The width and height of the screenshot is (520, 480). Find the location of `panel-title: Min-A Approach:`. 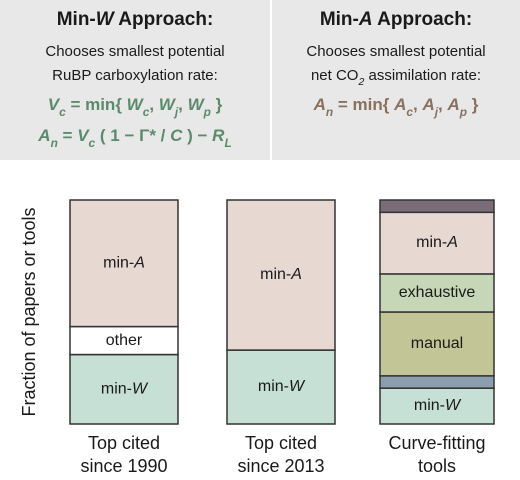

panel-title: Min-A Approach: is located at coordinates (396, 19).